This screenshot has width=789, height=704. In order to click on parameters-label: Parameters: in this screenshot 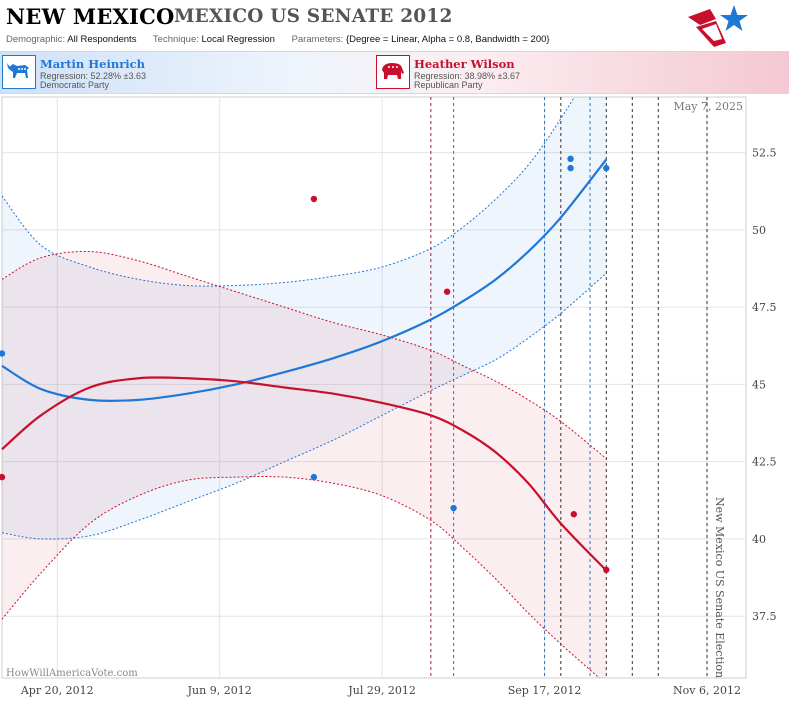, I will do `click(317, 39)`.